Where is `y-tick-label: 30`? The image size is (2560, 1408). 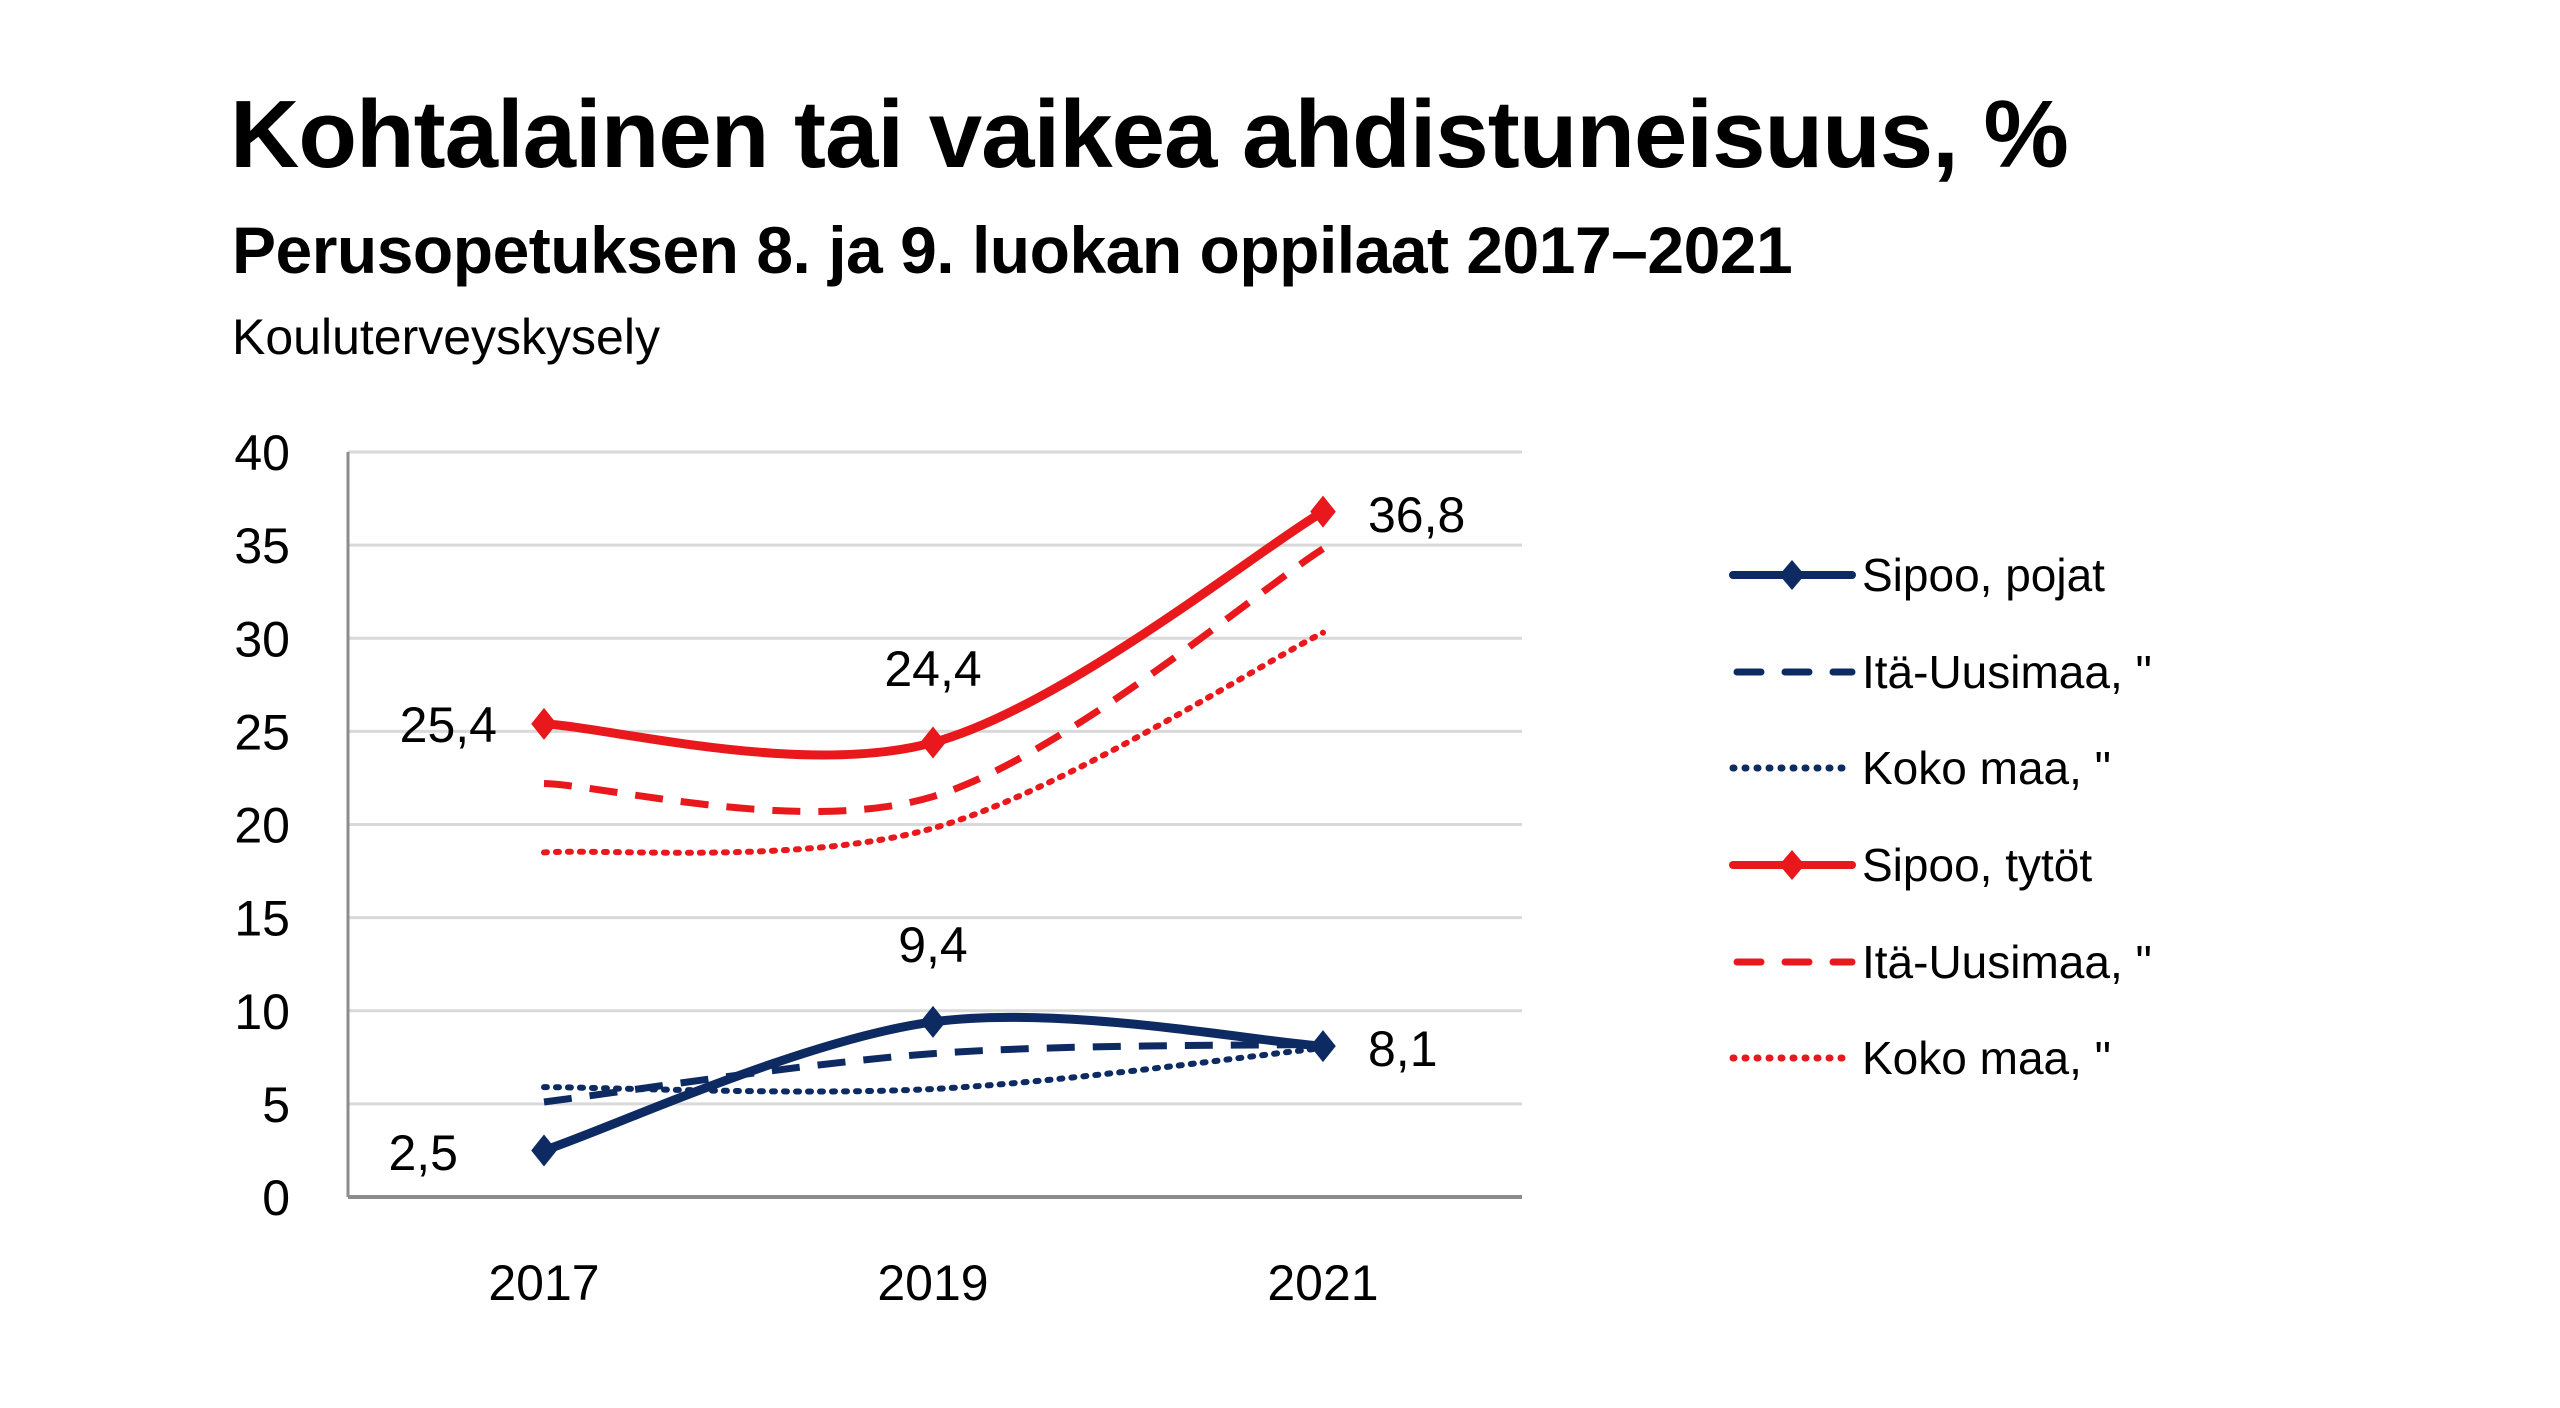
y-tick-label: 30 is located at coordinates (262, 639).